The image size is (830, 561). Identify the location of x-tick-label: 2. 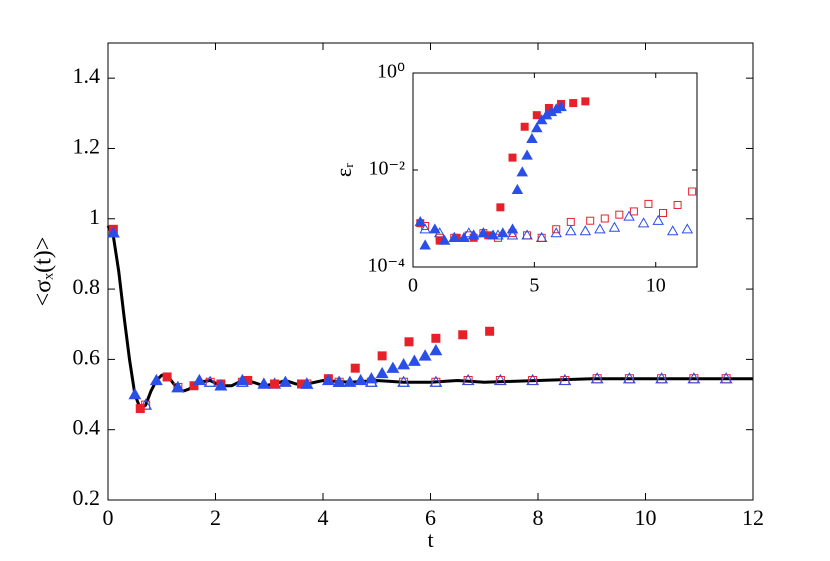
(215, 517).